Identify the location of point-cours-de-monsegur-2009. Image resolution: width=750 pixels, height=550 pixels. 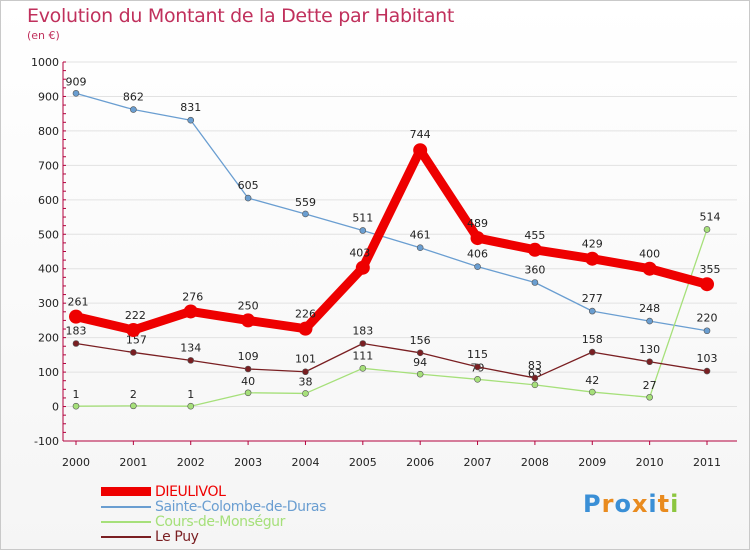
(592, 392).